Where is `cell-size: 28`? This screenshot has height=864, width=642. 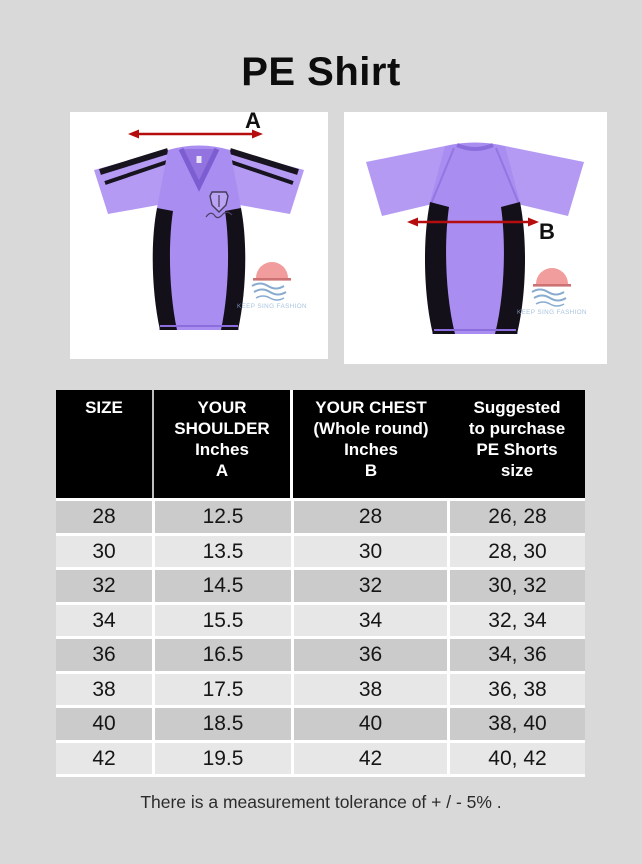 cell-size: 28 is located at coordinates (104, 517).